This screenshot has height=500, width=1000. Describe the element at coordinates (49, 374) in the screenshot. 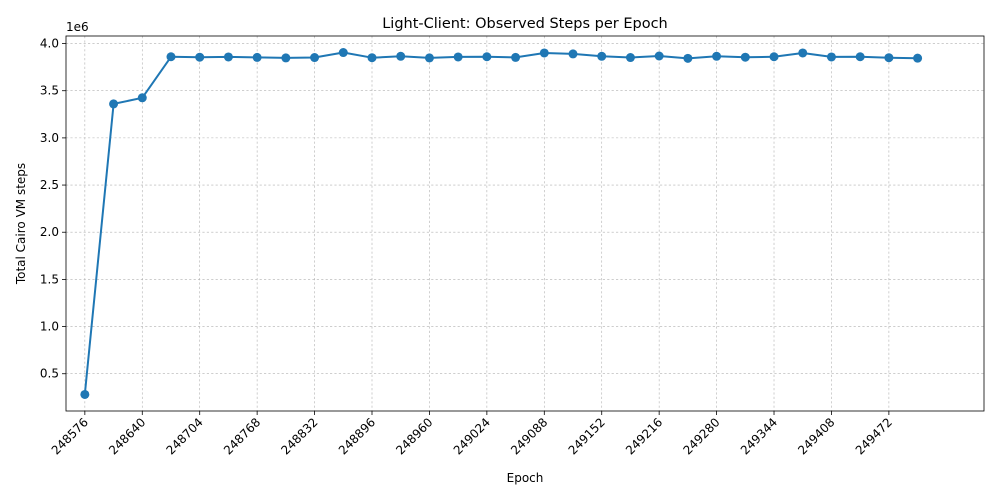

I see `y-tick-label: 0.5` at that location.